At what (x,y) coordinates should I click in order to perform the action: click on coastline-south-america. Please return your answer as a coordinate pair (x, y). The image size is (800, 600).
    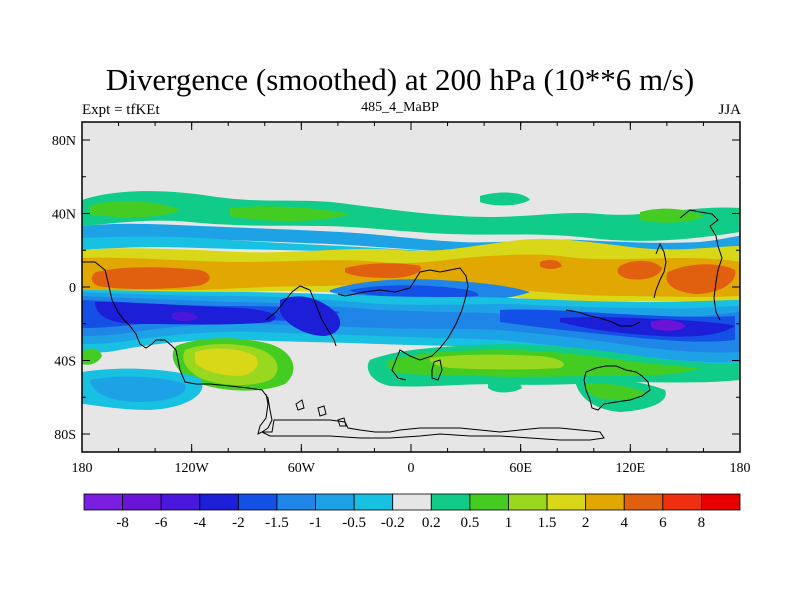
    Looking at the image, I should click on (224, 392).